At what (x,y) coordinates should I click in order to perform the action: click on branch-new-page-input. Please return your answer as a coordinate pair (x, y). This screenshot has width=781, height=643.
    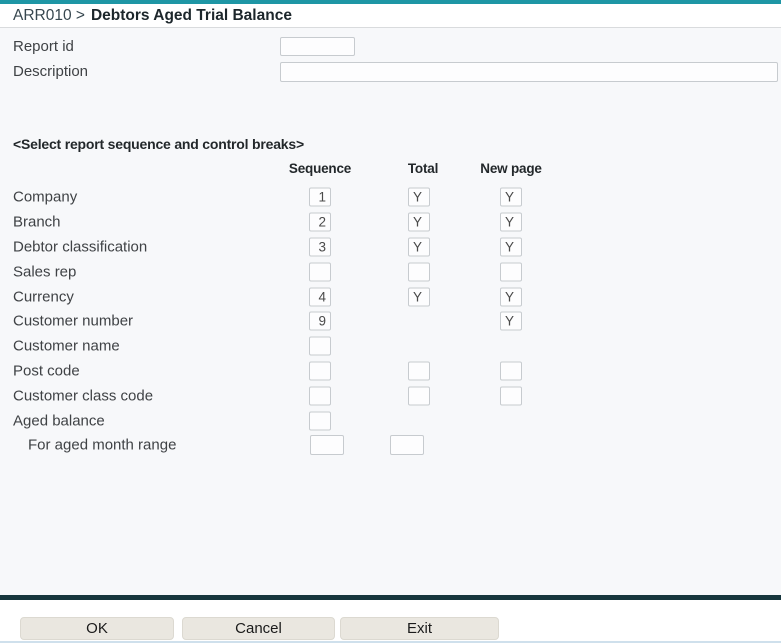
    Looking at the image, I should click on (511, 222).